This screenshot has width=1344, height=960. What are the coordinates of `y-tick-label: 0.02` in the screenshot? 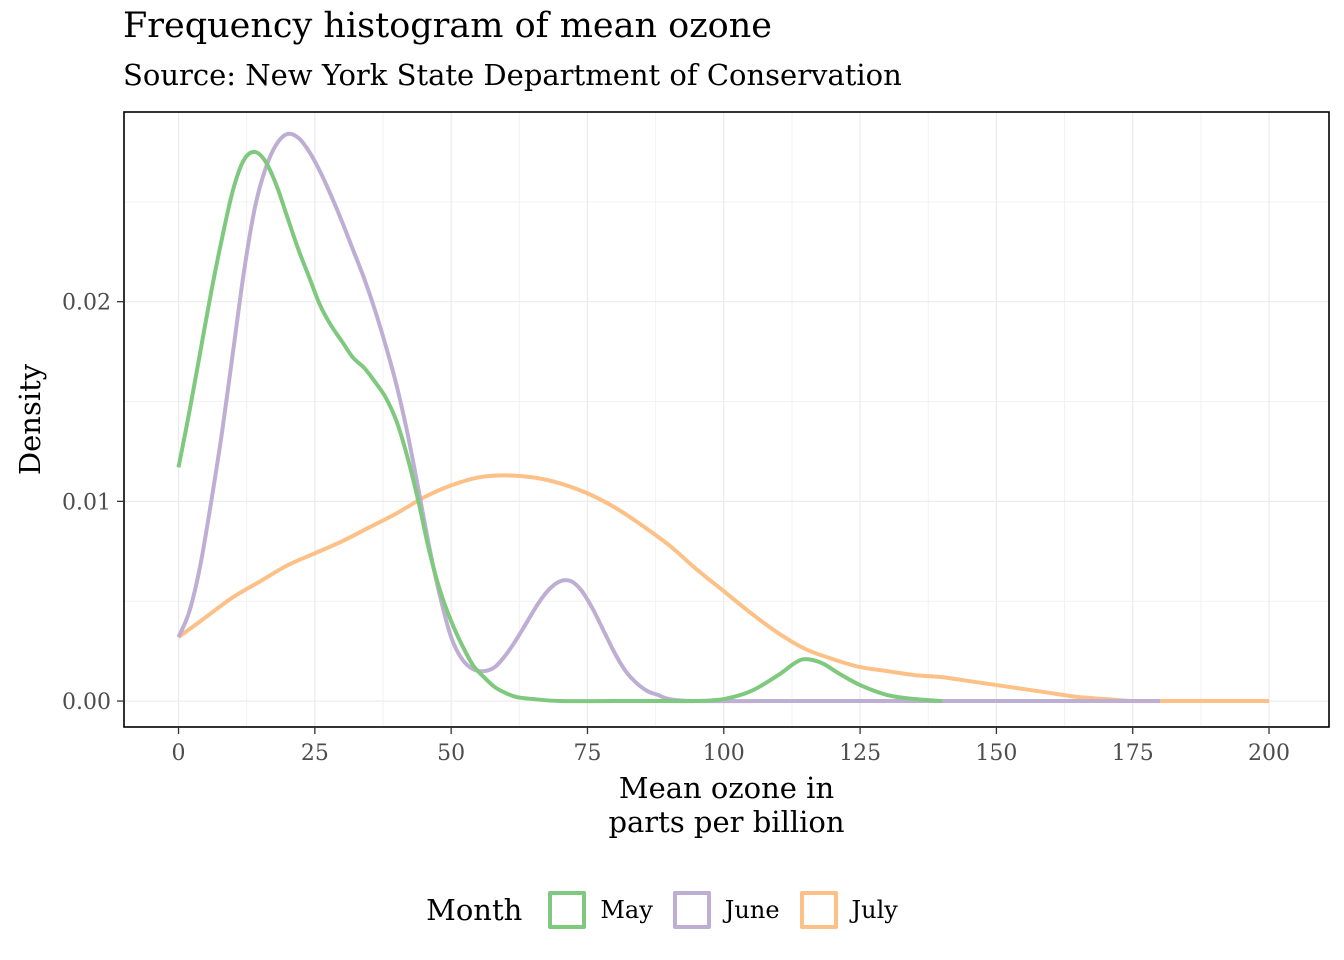 It's located at (86, 303).